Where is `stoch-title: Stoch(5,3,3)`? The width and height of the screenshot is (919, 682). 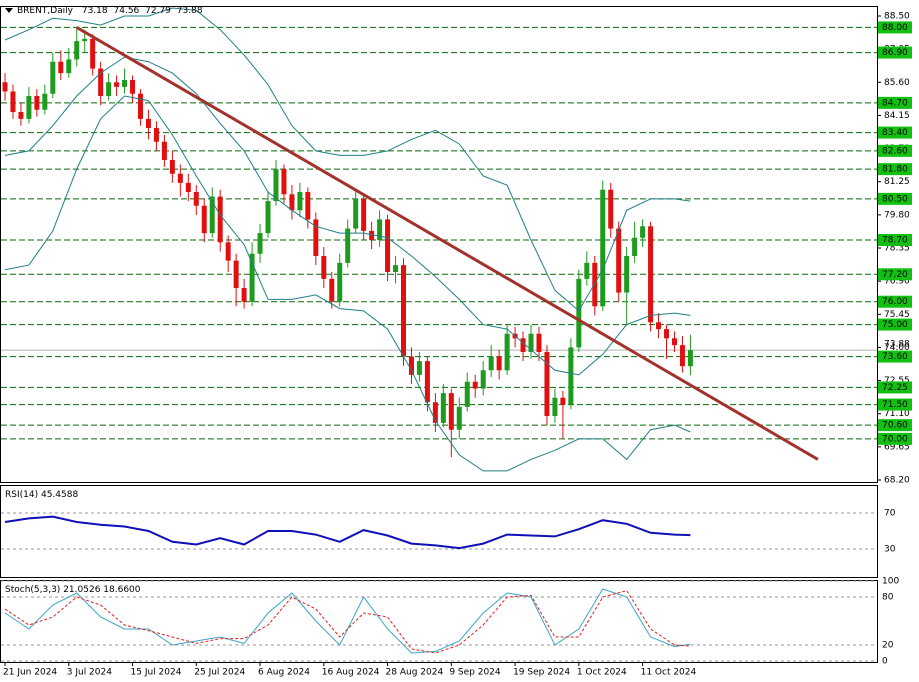 stoch-title: Stoch(5,3,3) is located at coordinates (32, 590).